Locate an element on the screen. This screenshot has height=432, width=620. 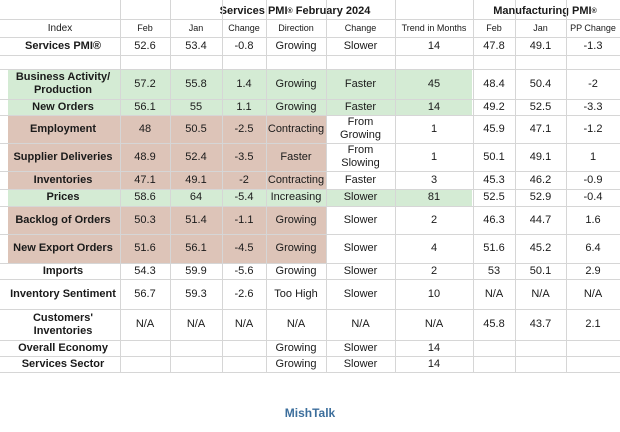
table-cell: 54.3 is located at coordinates (145, 270).